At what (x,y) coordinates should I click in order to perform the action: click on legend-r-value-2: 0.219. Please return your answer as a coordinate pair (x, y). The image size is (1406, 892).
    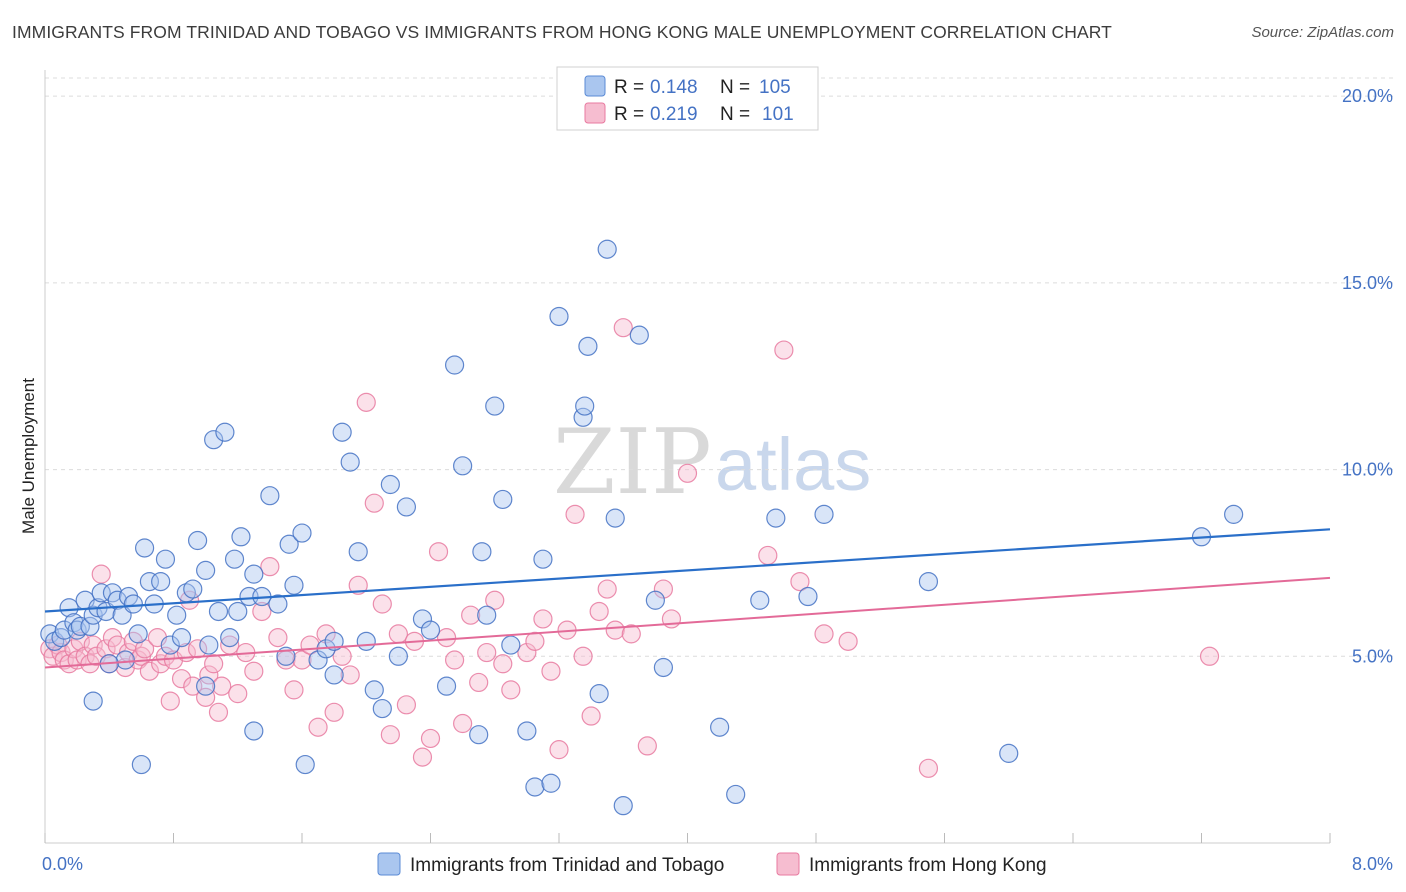
    Looking at the image, I should click on (674, 114).